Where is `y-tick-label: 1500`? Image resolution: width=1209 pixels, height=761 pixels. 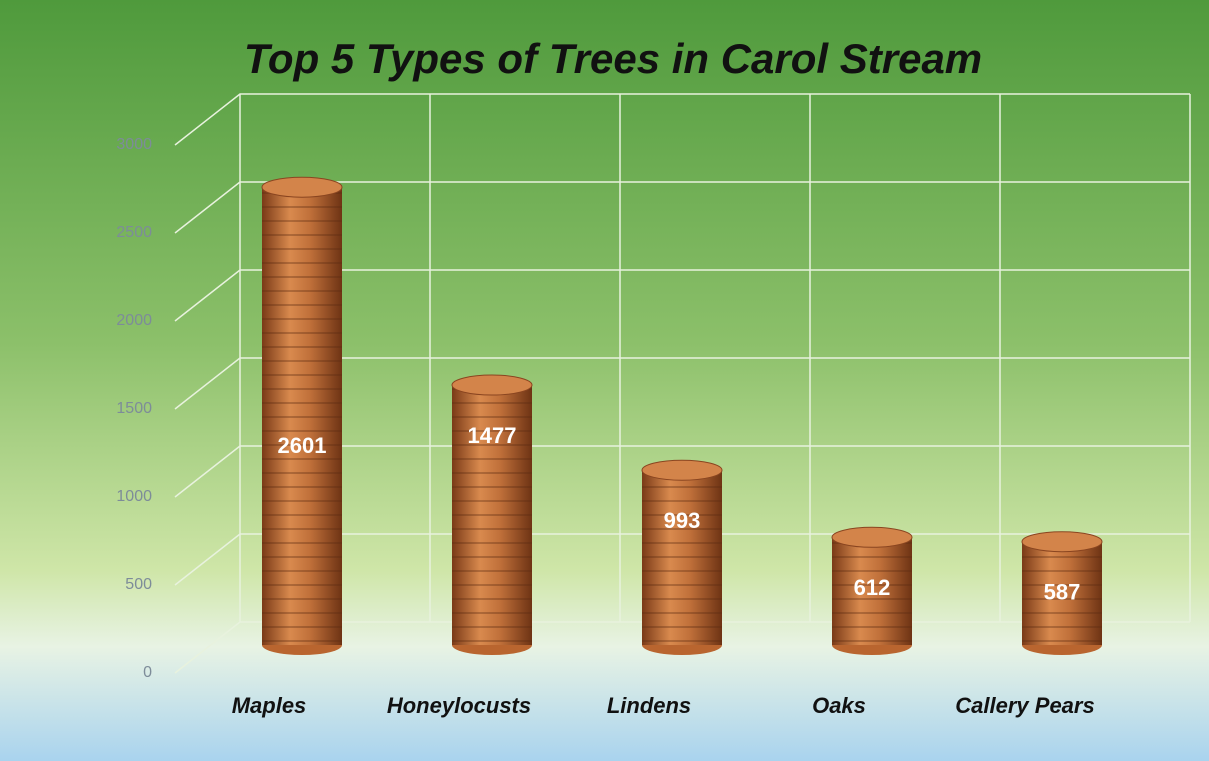
y-tick-label: 1500 is located at coordinates (134, 408).